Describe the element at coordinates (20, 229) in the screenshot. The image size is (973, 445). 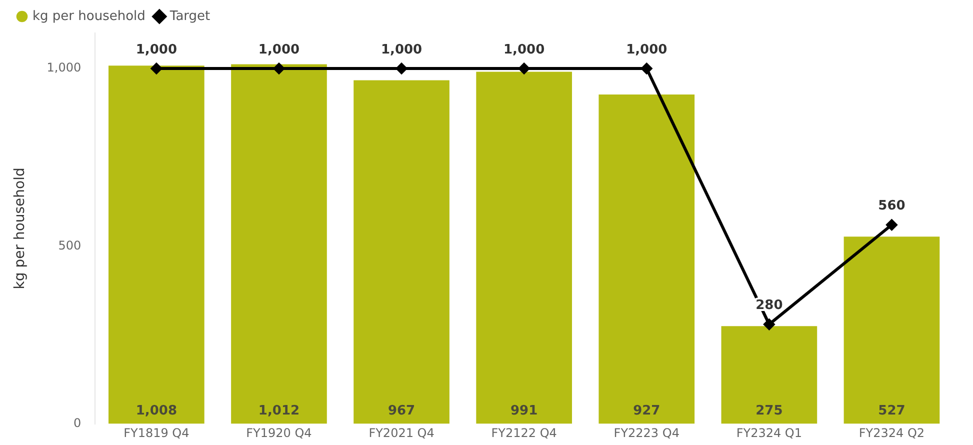
I see `y-axis-title: kg per household` at that location.